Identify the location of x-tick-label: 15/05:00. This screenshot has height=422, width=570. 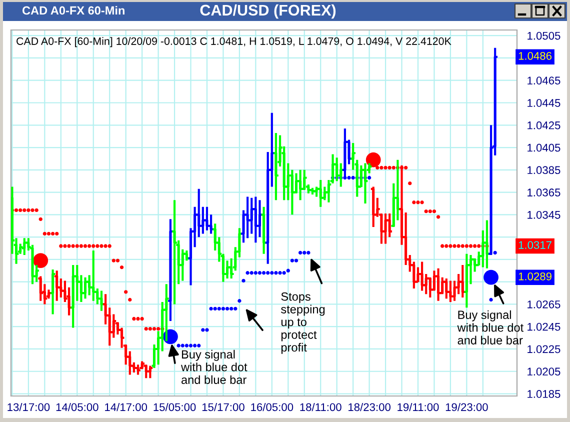
(175, 407).